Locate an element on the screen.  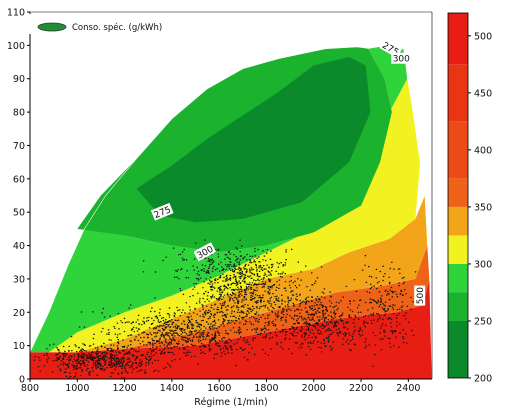
colorbar-tick-label: 250 is located at coordinates (483, 321).